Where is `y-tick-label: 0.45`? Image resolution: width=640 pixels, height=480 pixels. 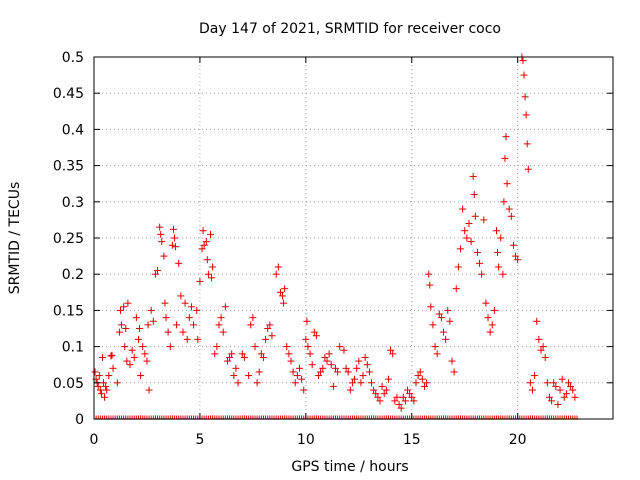 y-tick-label: 0.45 is located at coordinates (68, 94).